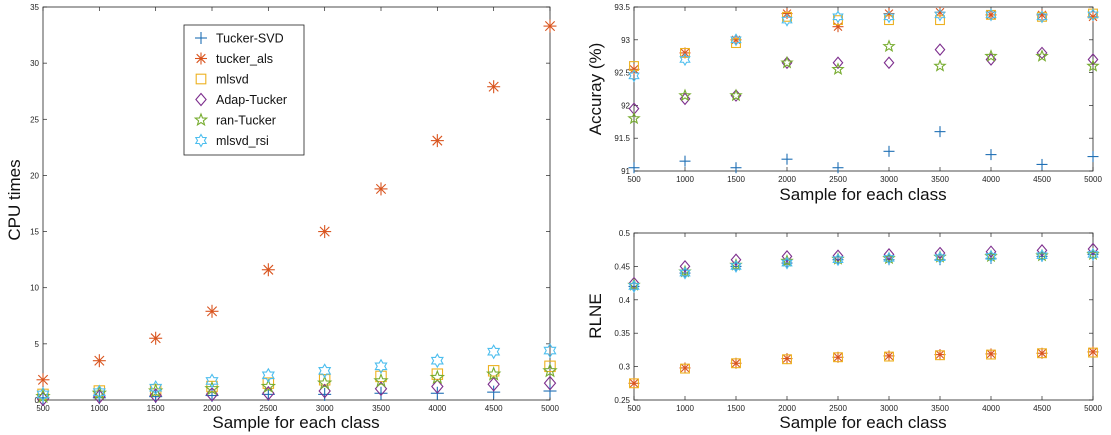 The height and width of the screenshot is (435, 1111). I want to click on x-tick-label: 5000, so click(550, 408).